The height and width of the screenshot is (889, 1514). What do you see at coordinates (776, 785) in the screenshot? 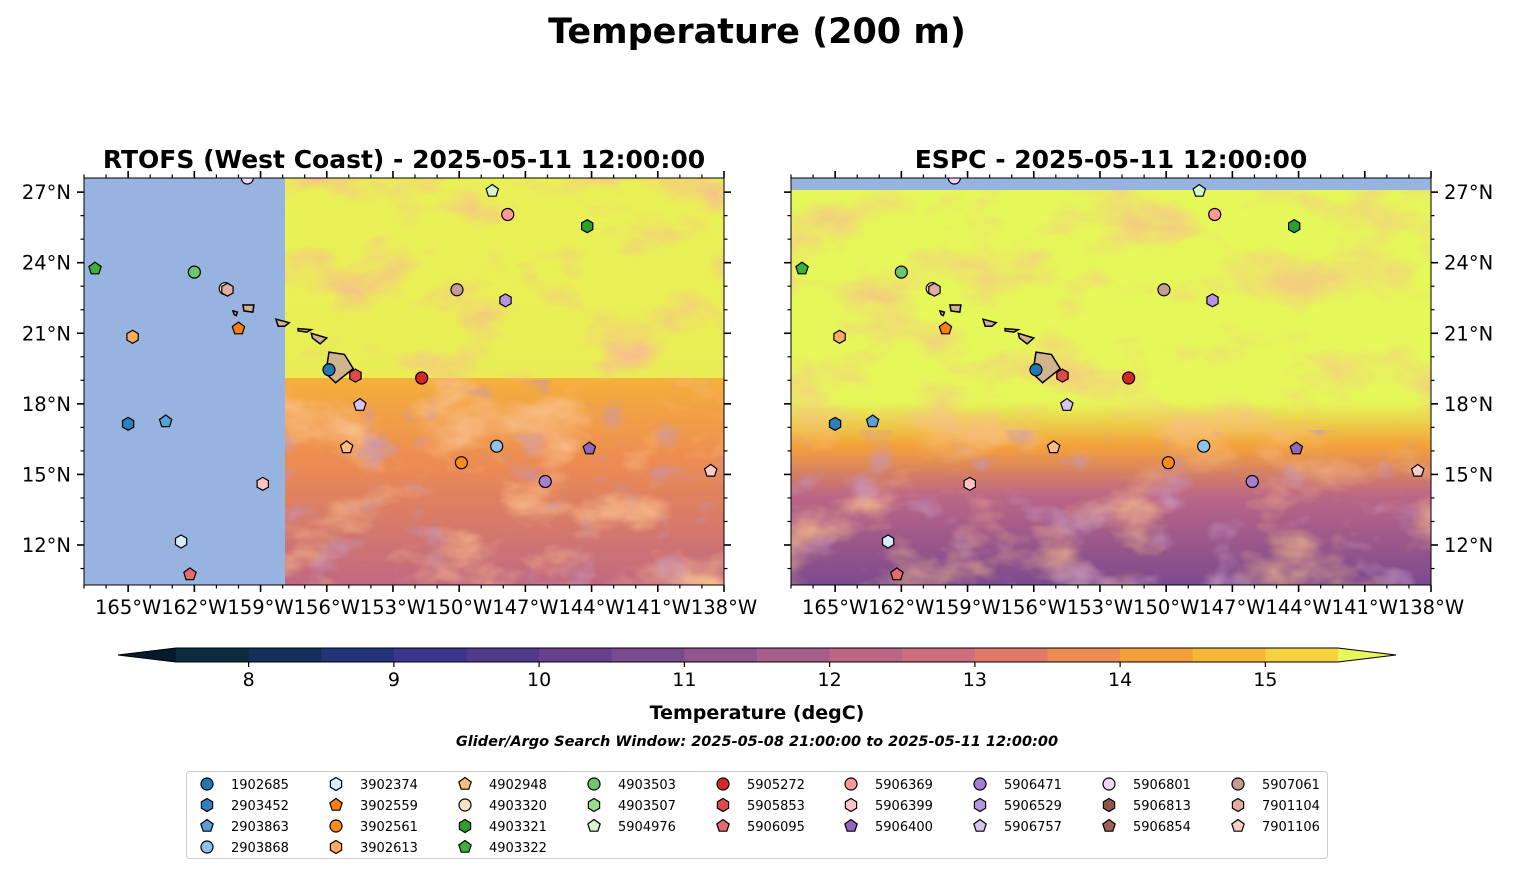
I see `legend-label: 5905272` at bounding box center [776, 785].